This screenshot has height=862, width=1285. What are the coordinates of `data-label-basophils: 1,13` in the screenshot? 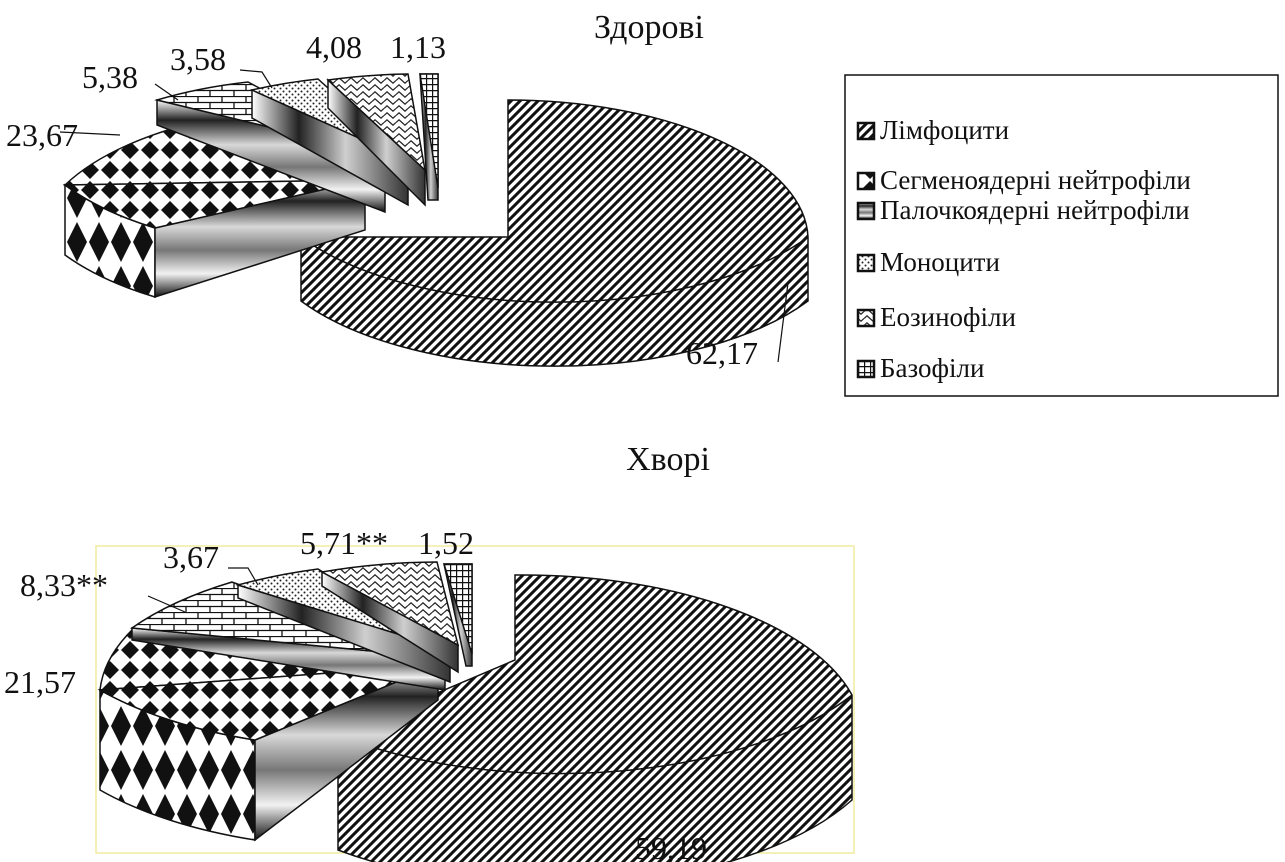 It's located at (418, 47).